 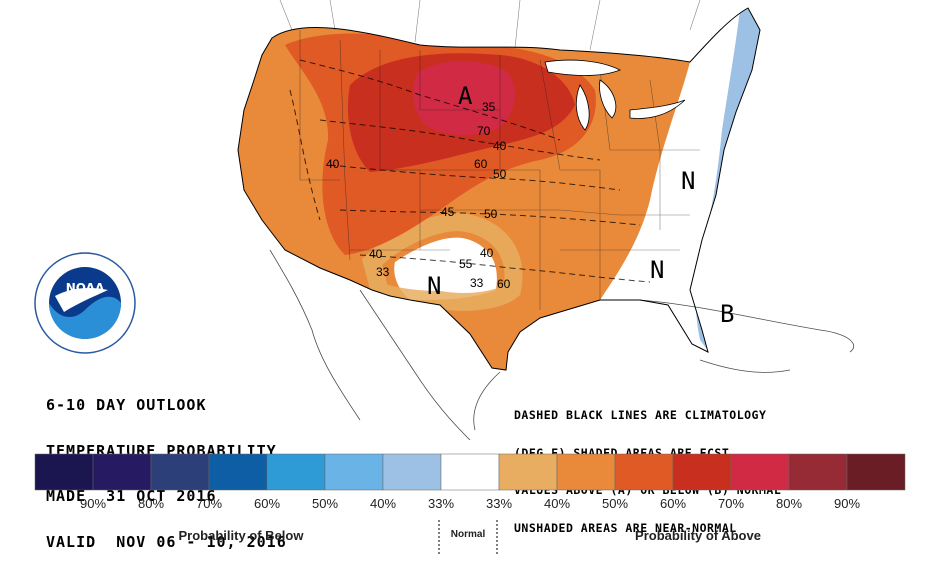 What do you see at coordinates (698, 535) in the screenshot?
I see `above-caption: Probability of Above` at bounding box center [698, 535].